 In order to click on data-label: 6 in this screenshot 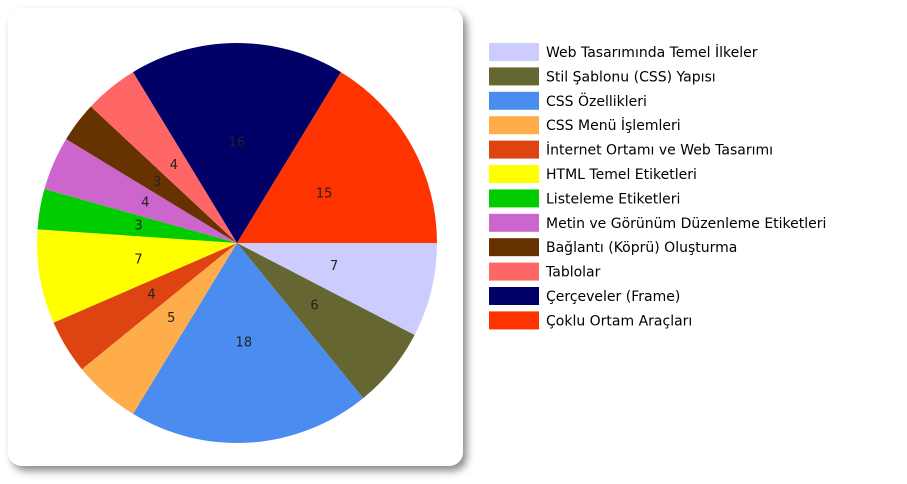, I will do `click(314, 306)`.